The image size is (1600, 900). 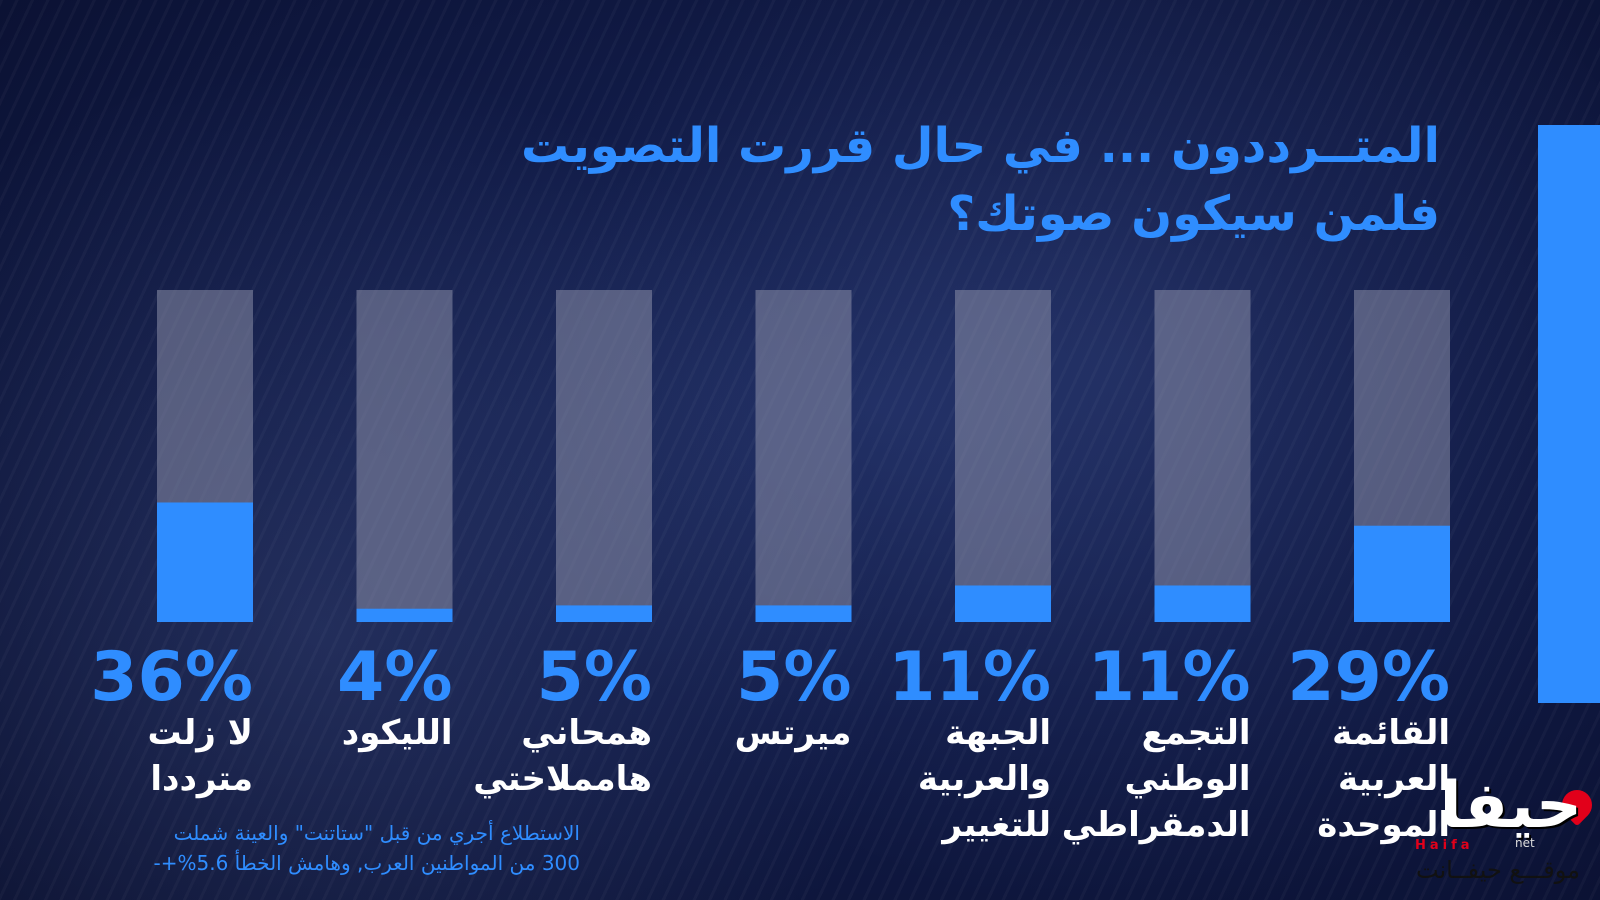 I want to click on accent-bar, so click(x=1569, y=414).